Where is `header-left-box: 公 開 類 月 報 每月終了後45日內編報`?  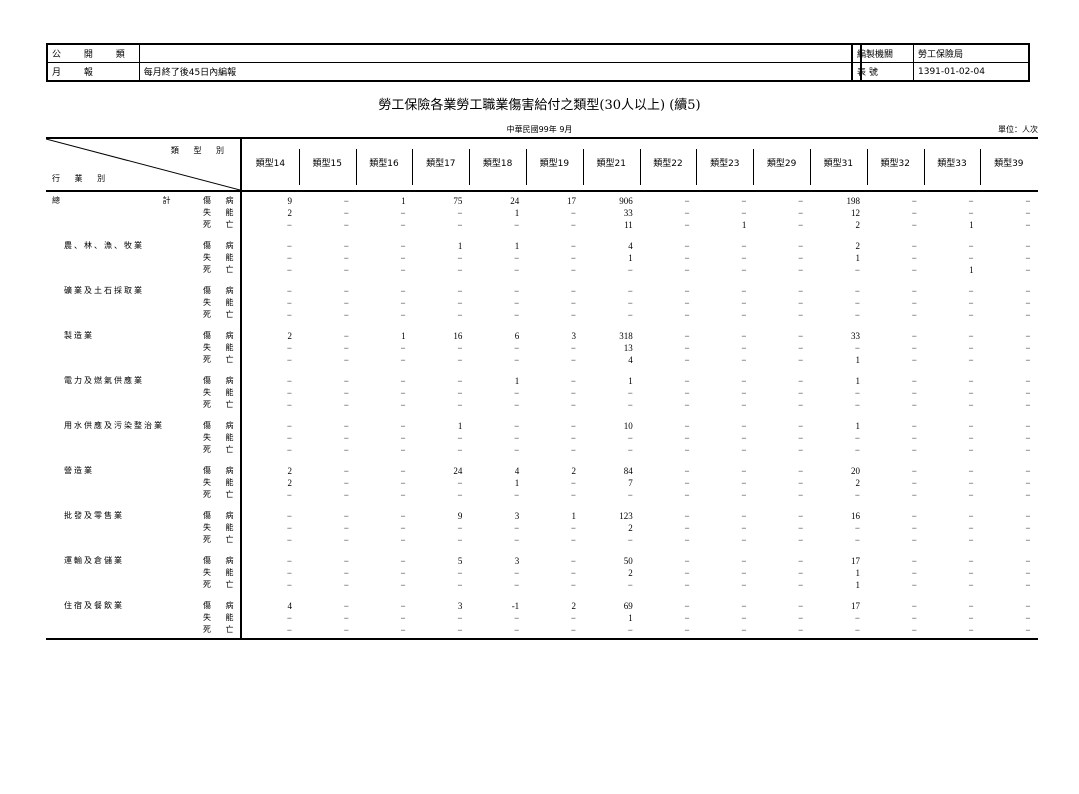
header-left-box: 公 開 類 月 報 每月終了後45日內編報 is located at coordinates (454, 62).